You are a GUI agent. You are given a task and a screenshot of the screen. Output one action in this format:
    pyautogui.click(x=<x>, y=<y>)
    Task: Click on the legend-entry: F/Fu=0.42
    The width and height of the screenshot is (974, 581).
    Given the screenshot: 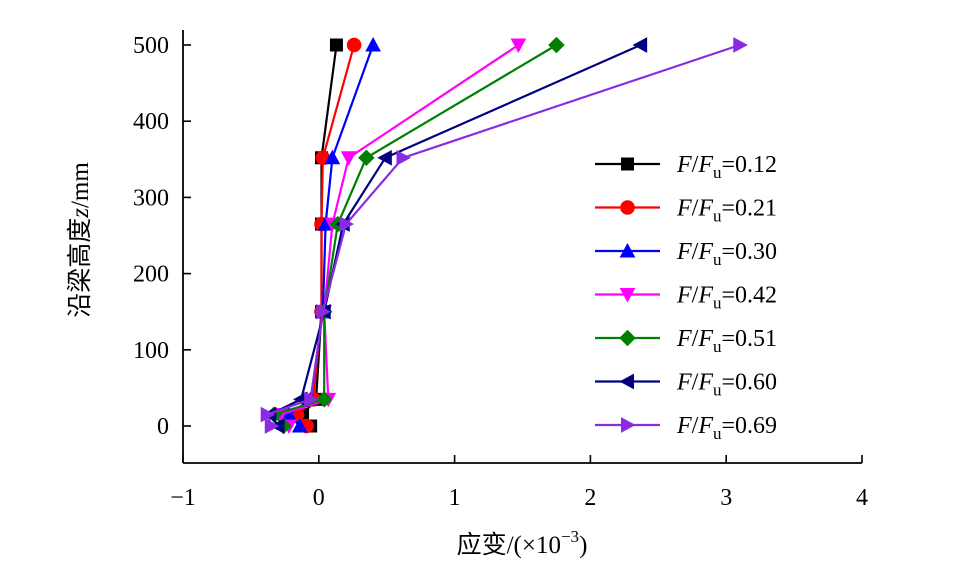 What is the action you would take?
    pyautogui.click(x=686, y=298)
    